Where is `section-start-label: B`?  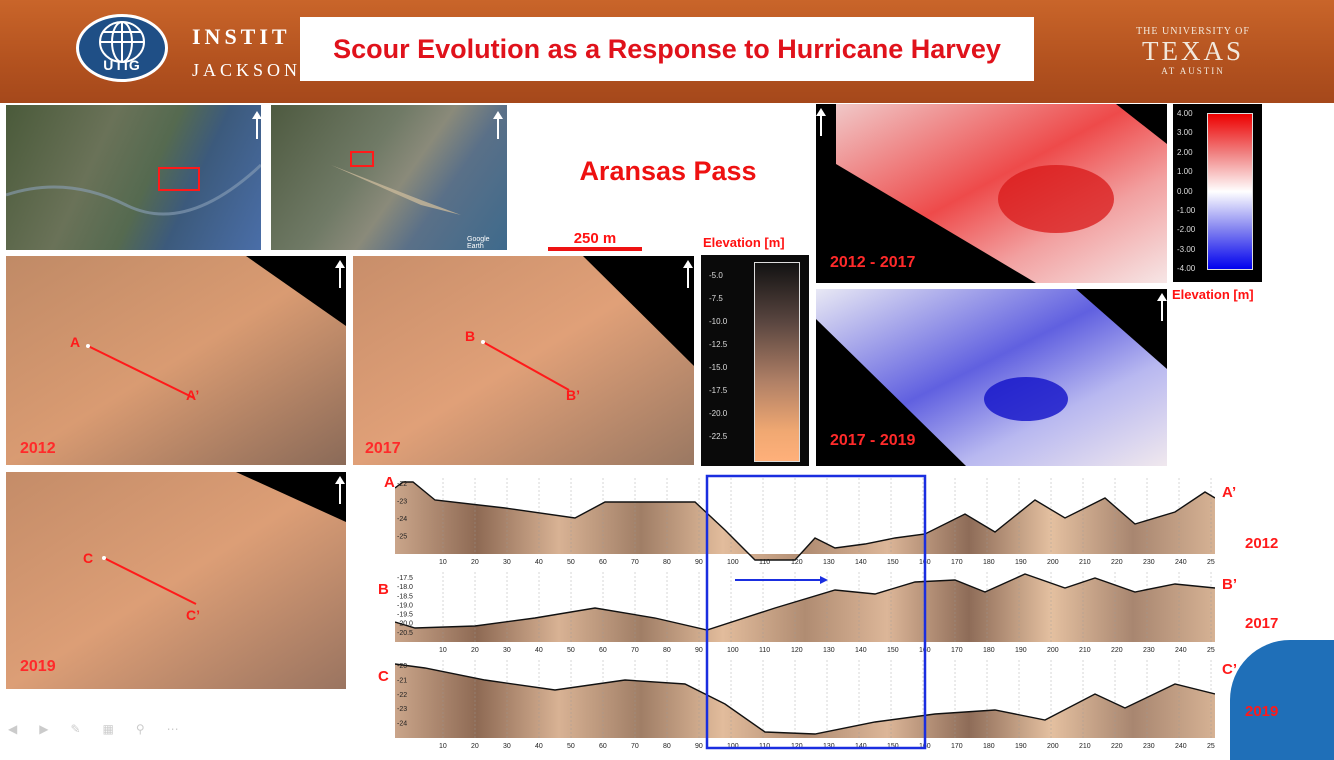
section-start-label: B is located at coordinates (470, 336).